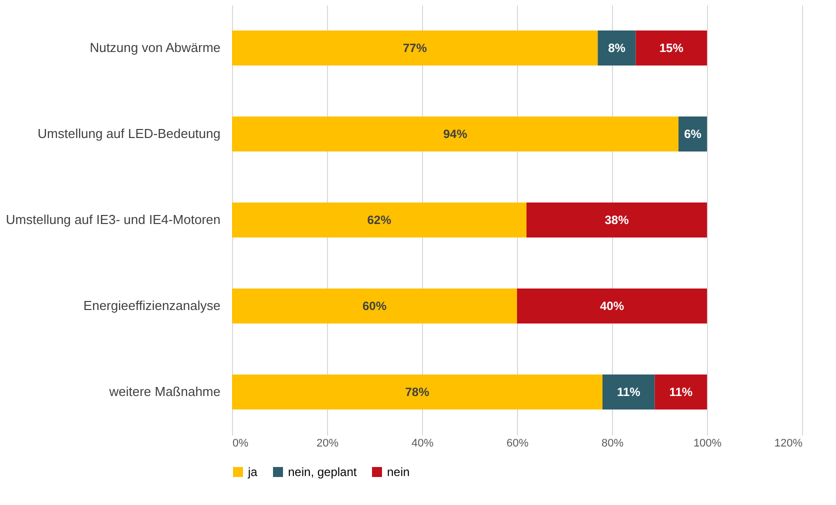 Image resolution: width=836 pixels, height=505 pixels. What do you see at coordinates (455, 134) in the screenshot?
I see `data-label: 94%` at bounding box center [455, 134].